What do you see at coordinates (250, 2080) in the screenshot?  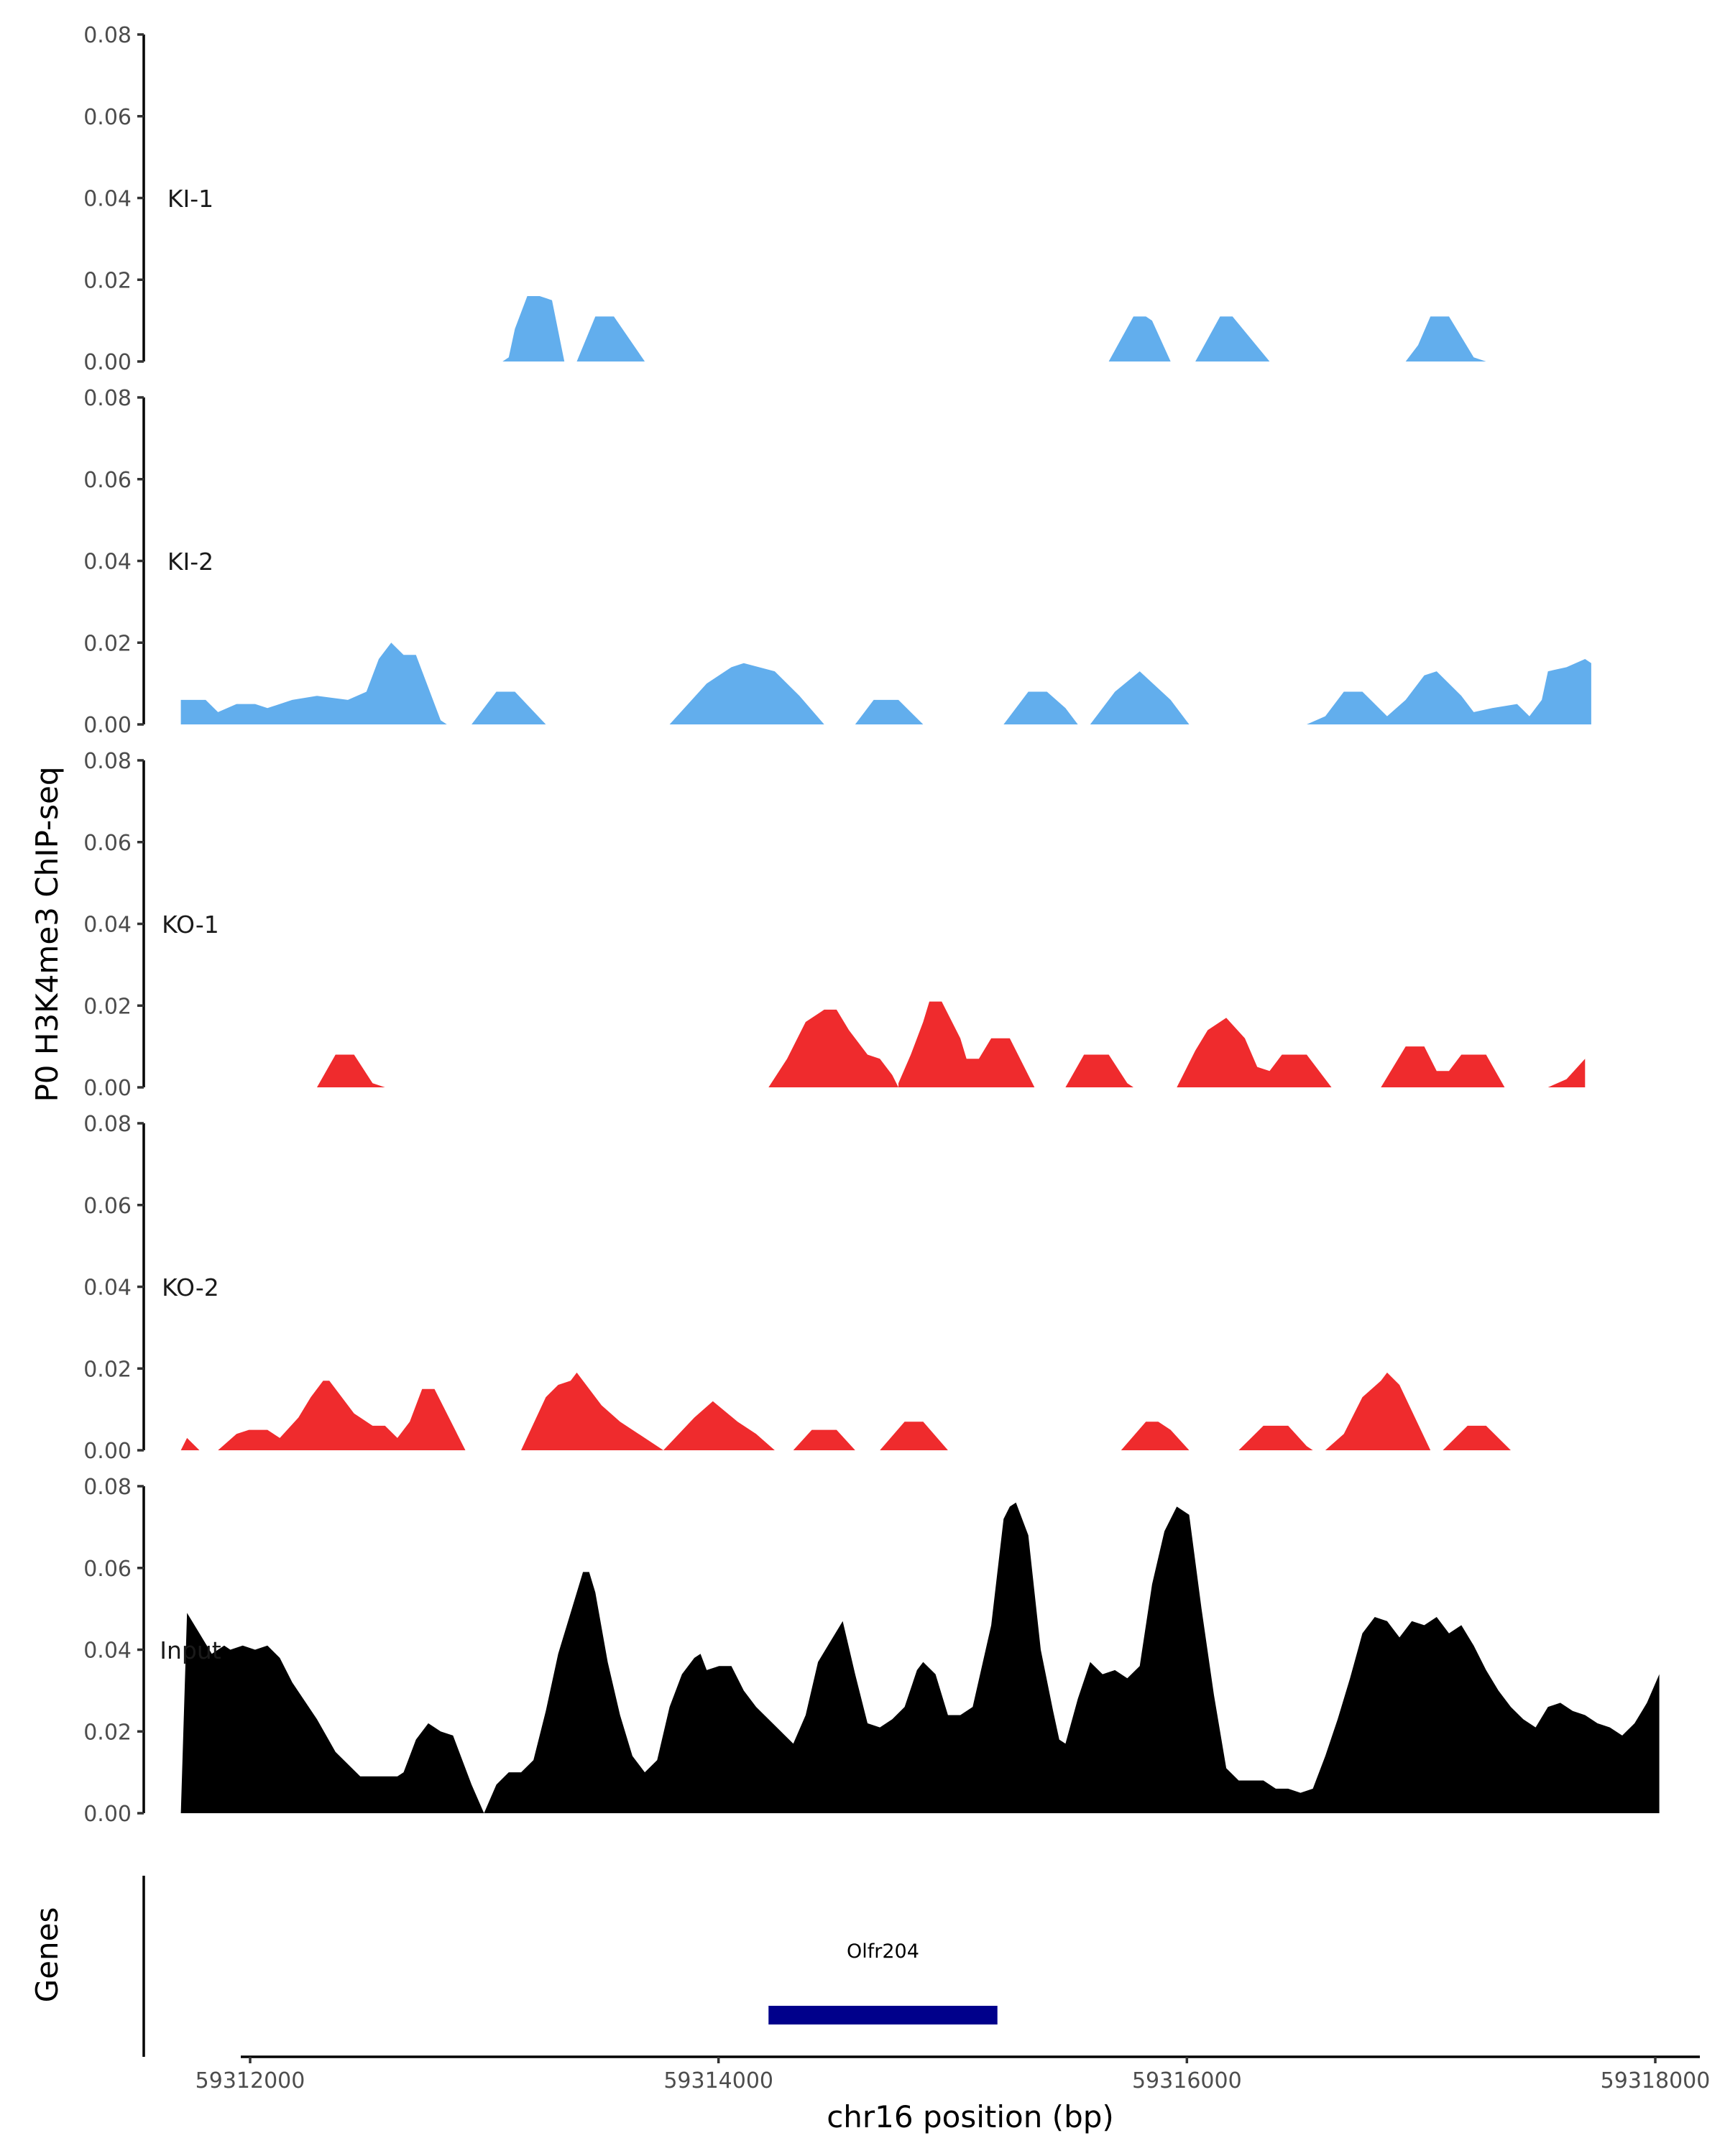 I see `x-tick-label: 59312000` at bounding box center [250, 2080].